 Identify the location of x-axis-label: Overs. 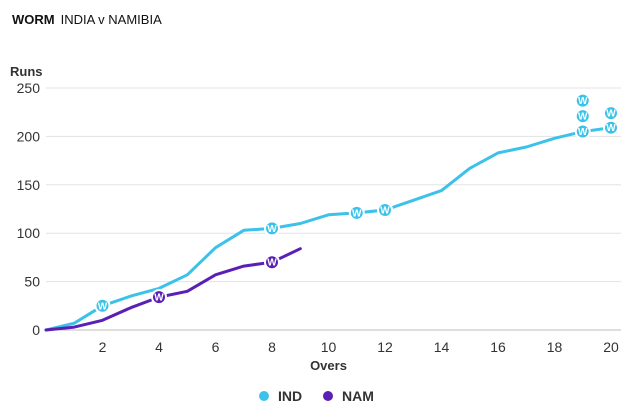
(328, 365).